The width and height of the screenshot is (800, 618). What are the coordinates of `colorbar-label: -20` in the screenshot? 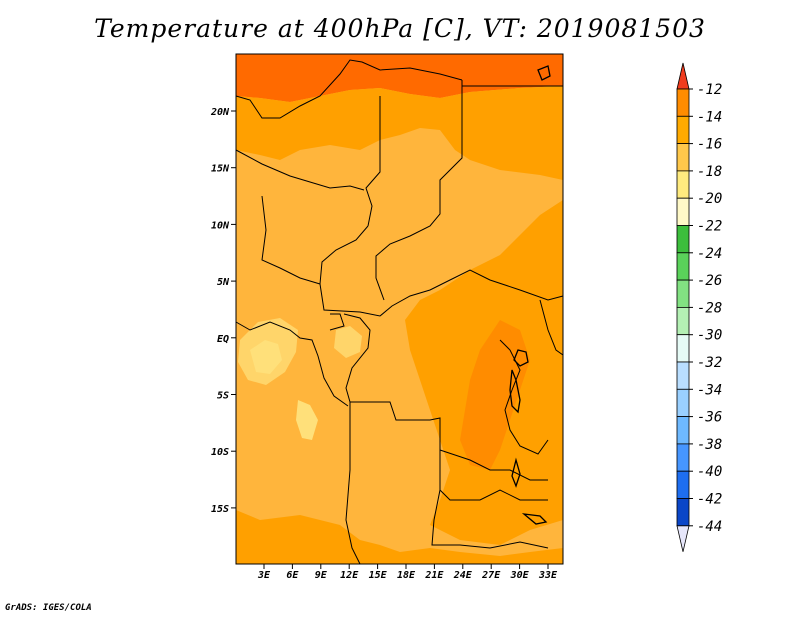 It's located at (709, 199).